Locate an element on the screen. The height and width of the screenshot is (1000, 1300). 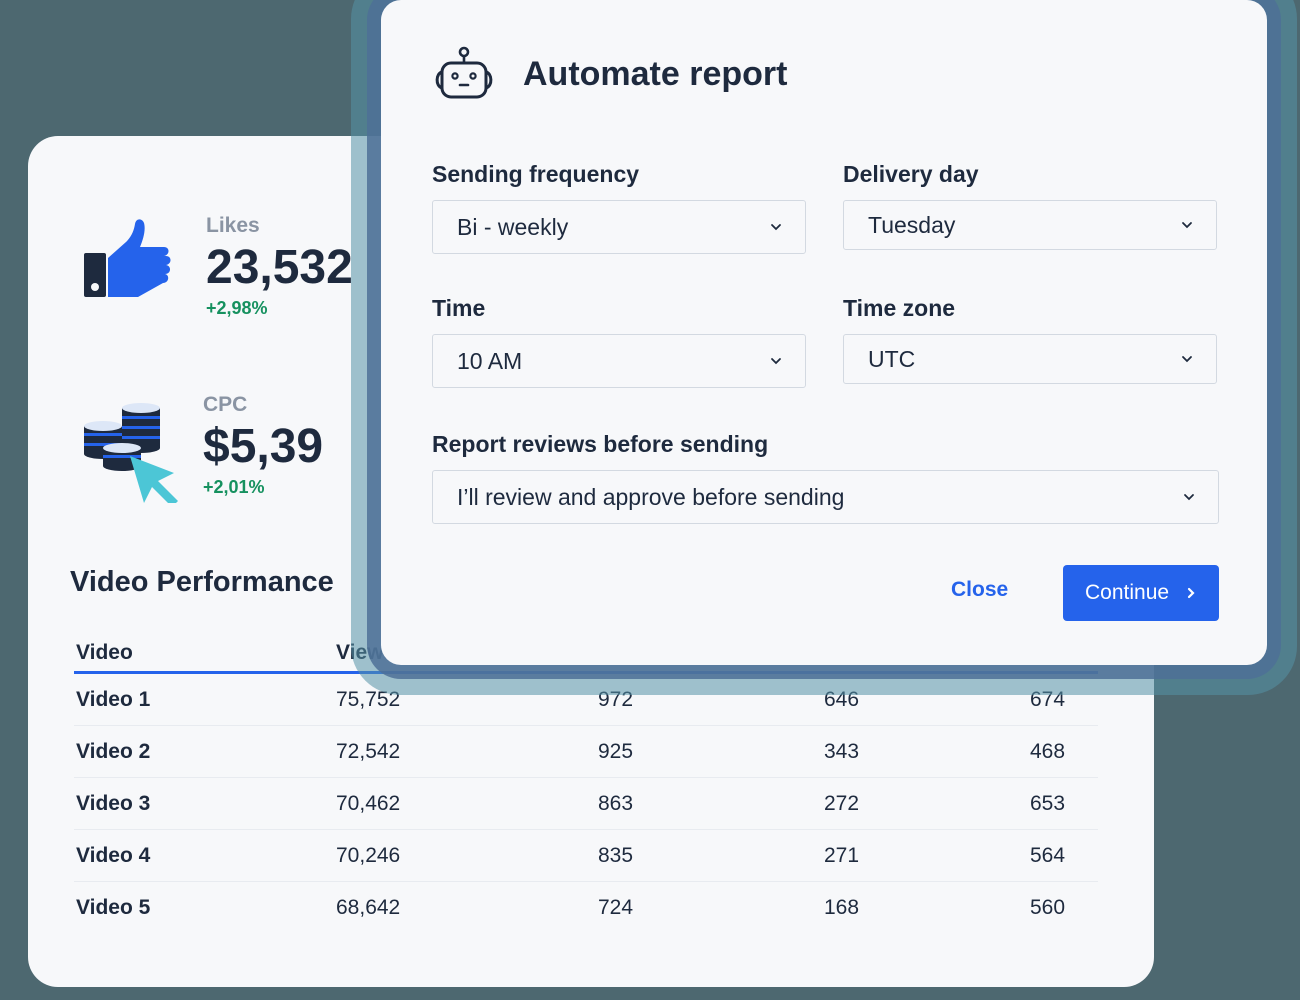
cell: 560 is located at coordinates (1048, 907).